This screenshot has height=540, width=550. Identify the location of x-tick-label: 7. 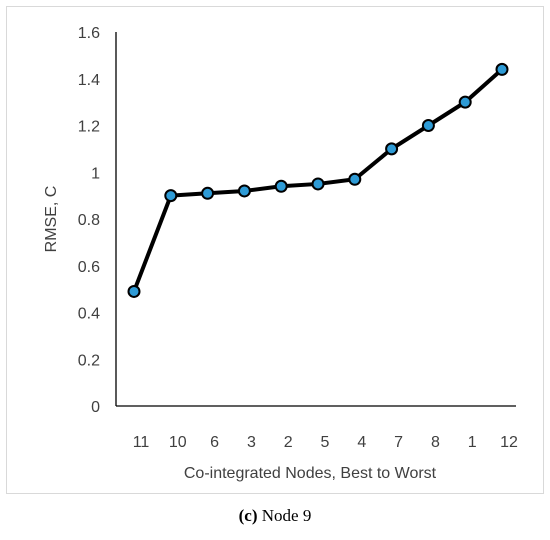
(398, 442).